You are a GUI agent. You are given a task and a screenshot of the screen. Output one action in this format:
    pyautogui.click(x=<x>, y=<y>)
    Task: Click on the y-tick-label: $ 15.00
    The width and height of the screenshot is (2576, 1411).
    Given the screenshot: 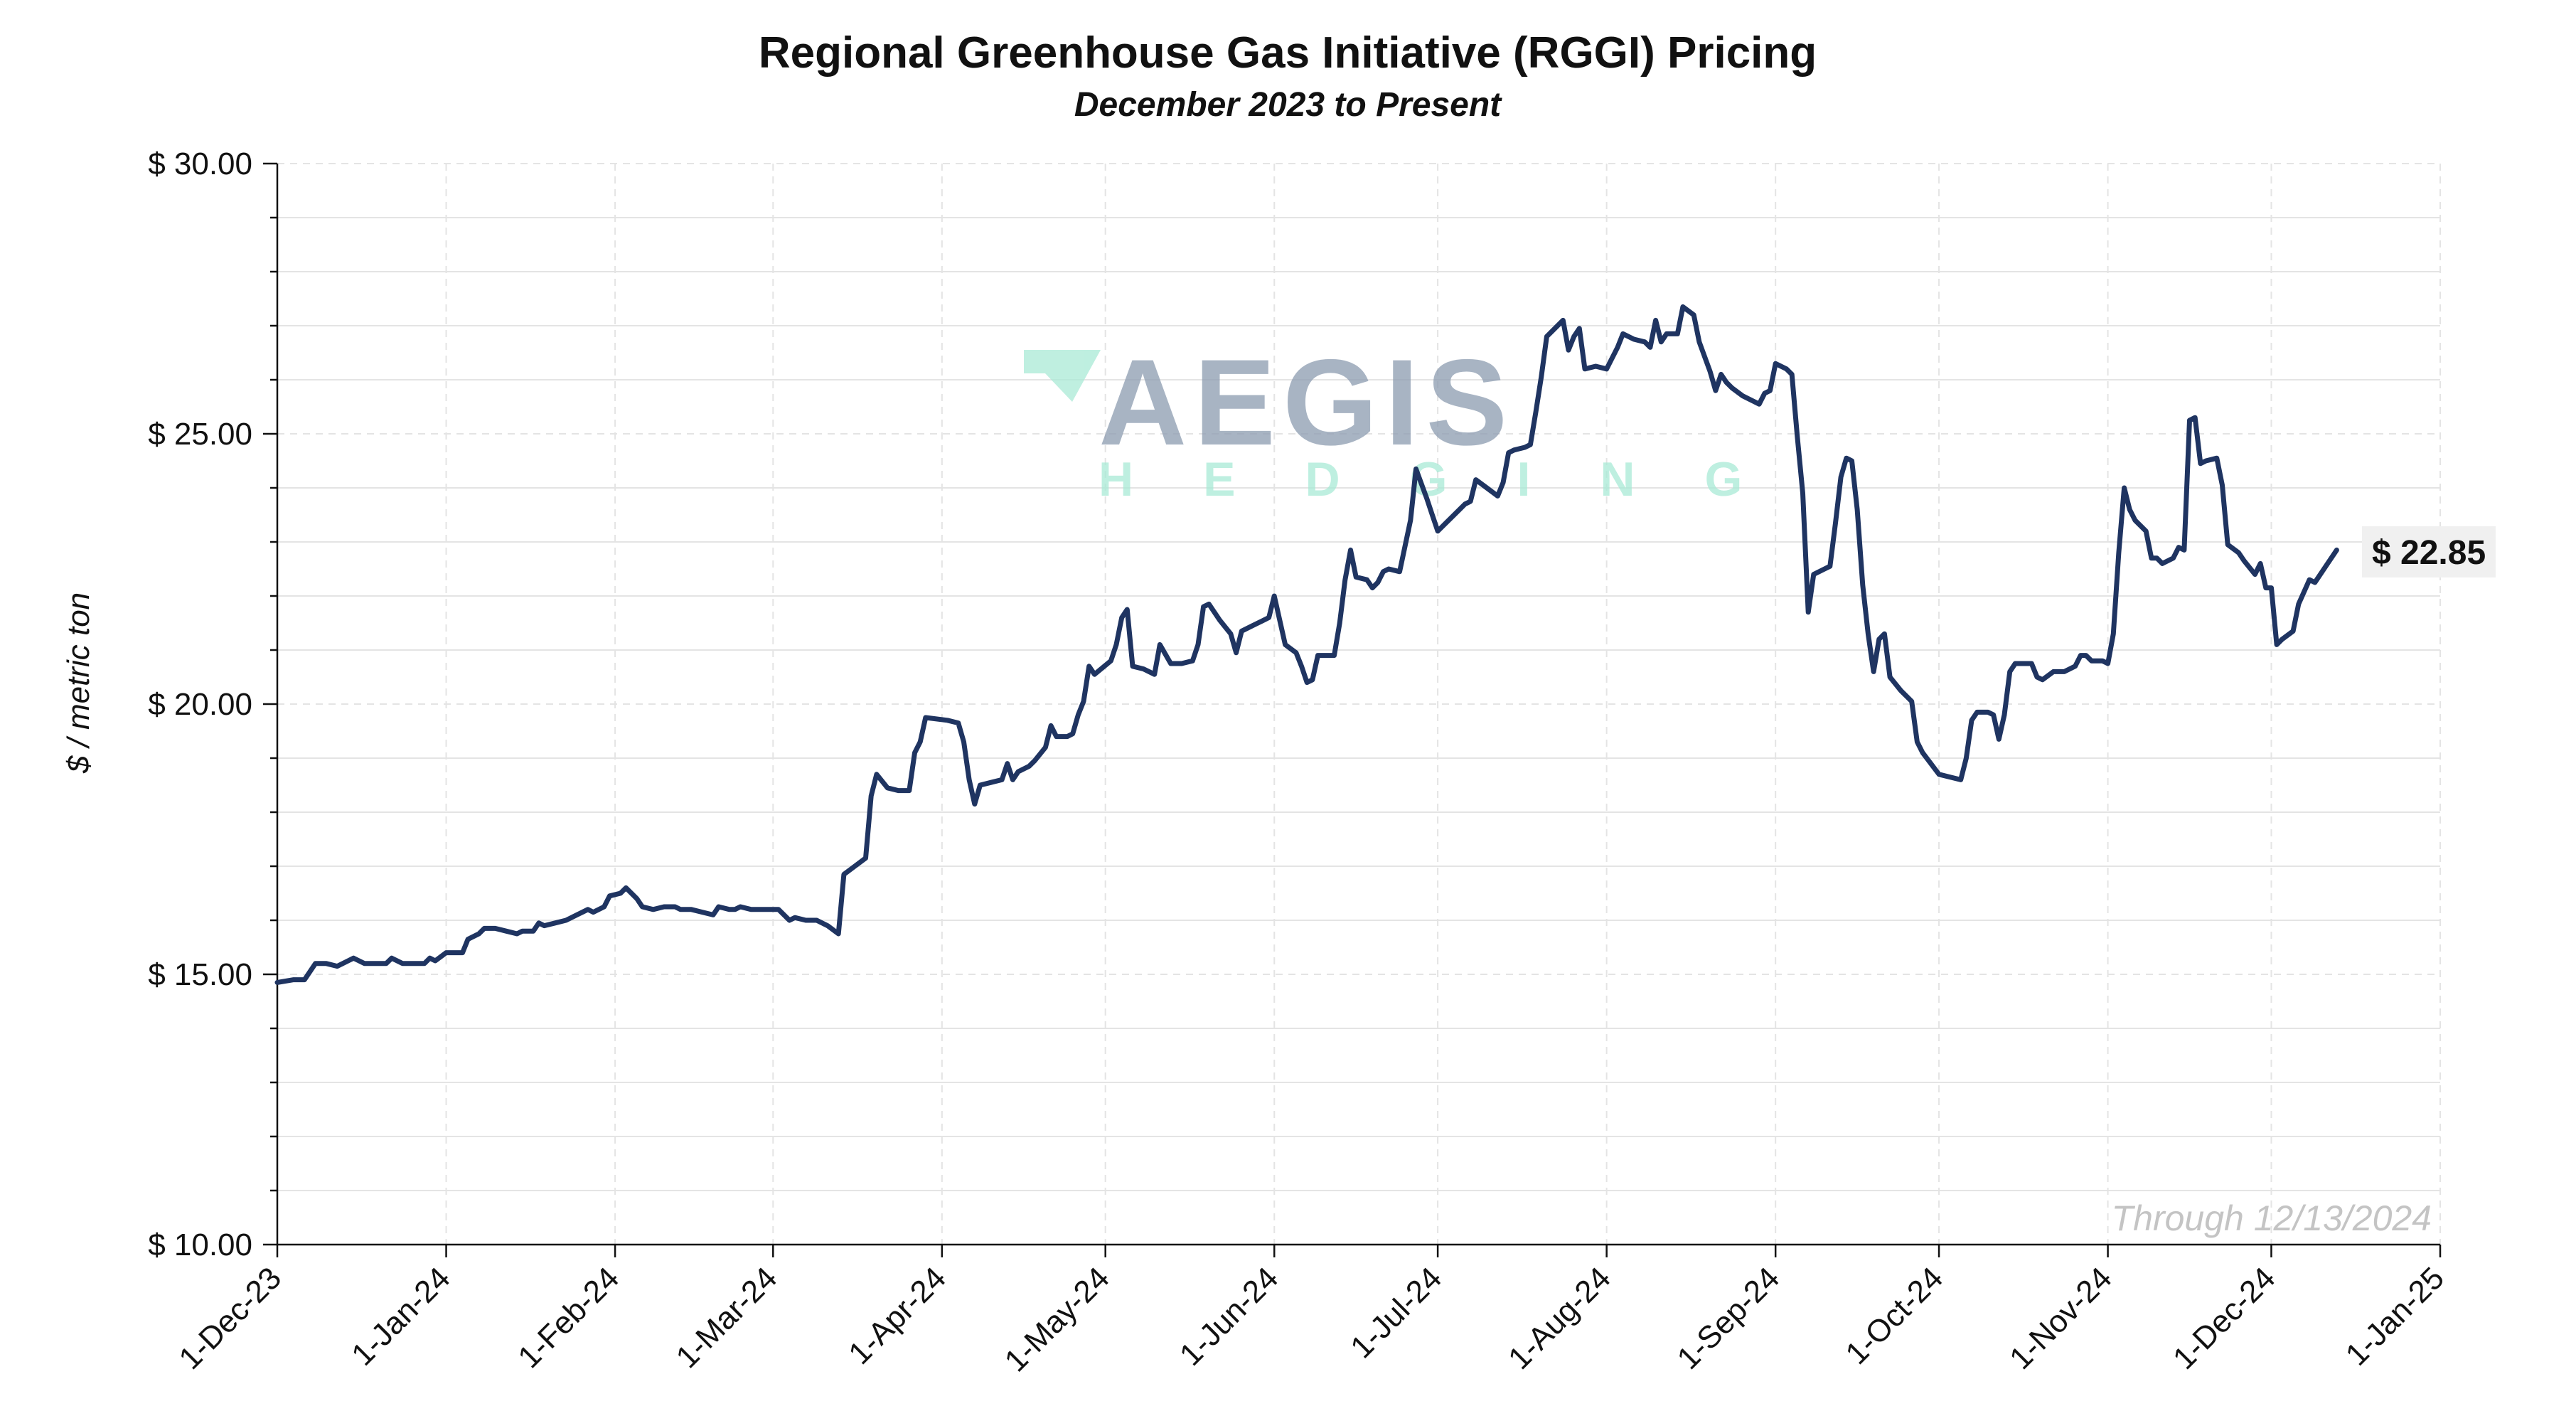 What is the action you would take?
    pyautogui.click(x=200, y=974)
    